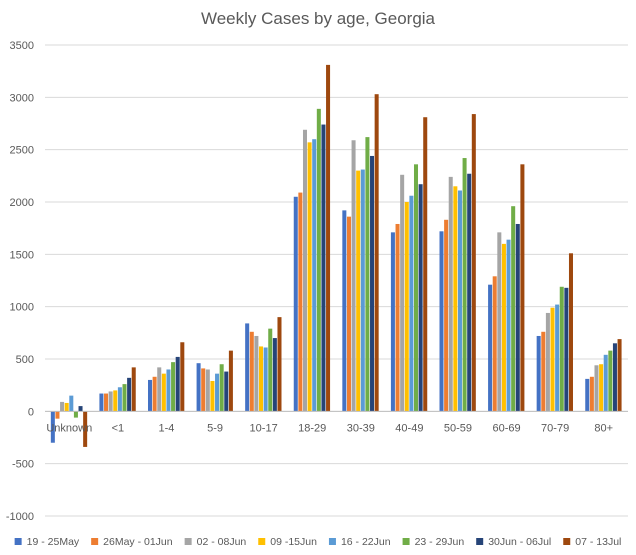 Image resolution: width=636 pixels, height=555 pixels. Describe the element at coordinates (167, 428) in the screenshot. I see `x-tick-label: 1-4` at that location.